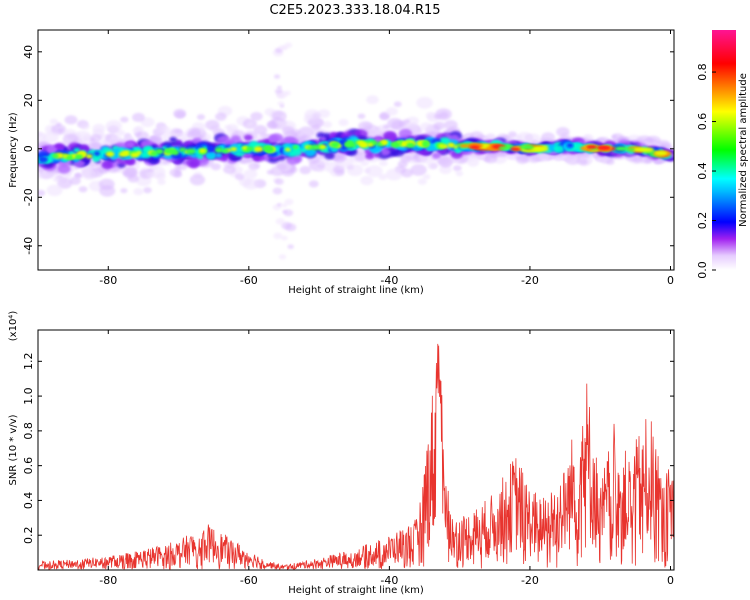  I want to click on y-tick-label: 0.4, so click(28, 501).